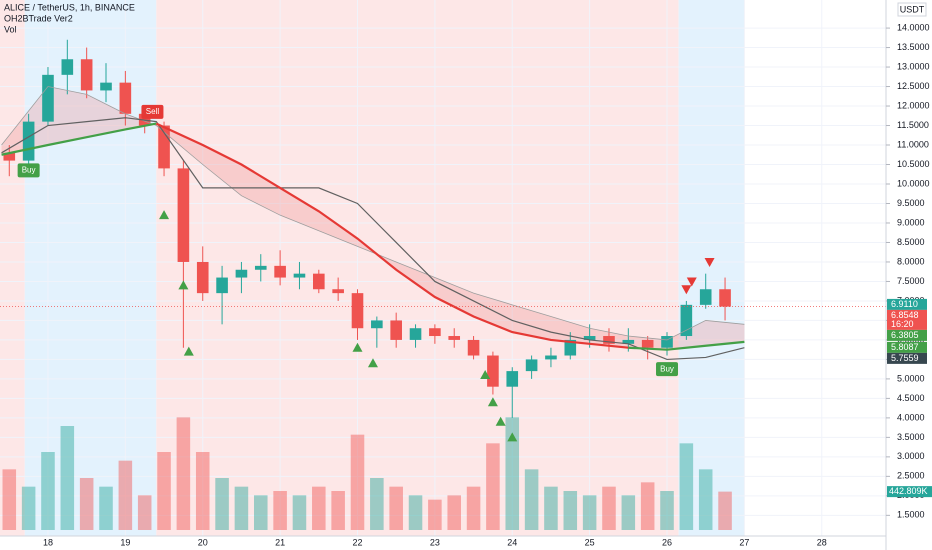 This screenshot has height=550, width=932. Describe the element at coordinates (69, 7) in the screenshot. I see `chart-title: ALICE / TetherUS, 1h, BINANCE` at that location.